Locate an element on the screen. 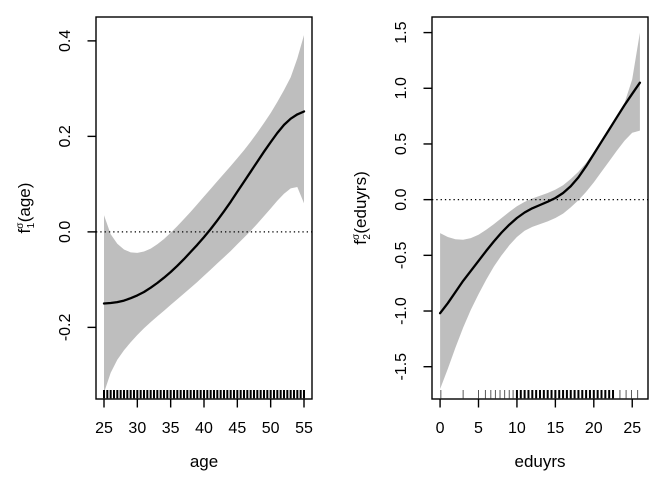 The width and height of the screenshot is (672, 480). y-tick-label: -1.0 is located at coordinates (401, 311).